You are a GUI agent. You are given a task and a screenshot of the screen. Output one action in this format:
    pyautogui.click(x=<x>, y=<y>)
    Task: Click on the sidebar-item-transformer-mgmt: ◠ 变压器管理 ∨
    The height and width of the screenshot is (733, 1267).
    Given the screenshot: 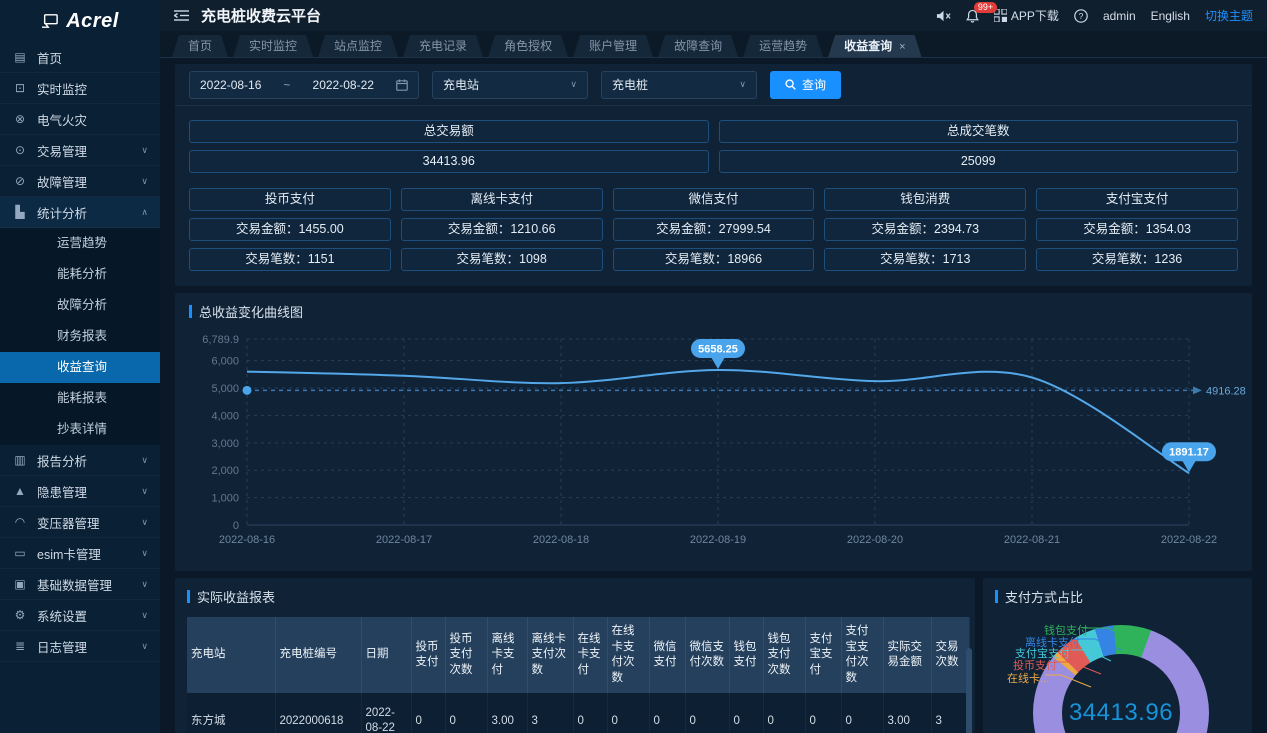 What is the action you would take?
    pyautogui.click(x=80, y=522)
    